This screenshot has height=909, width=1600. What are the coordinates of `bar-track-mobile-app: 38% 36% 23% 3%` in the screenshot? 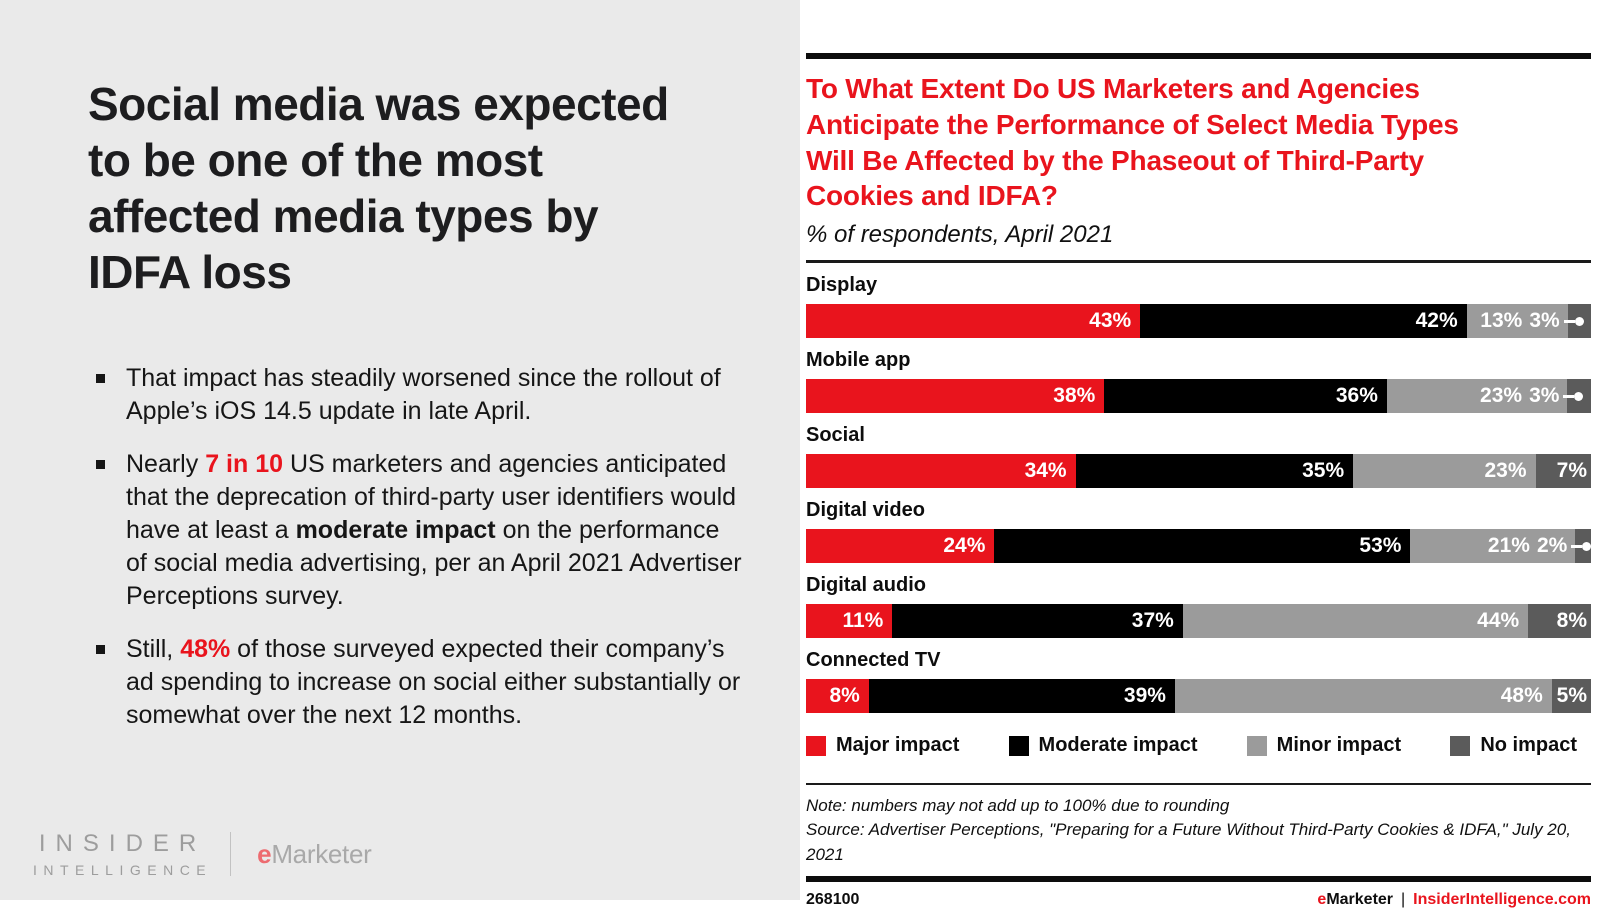 It's located at (1198, 396).